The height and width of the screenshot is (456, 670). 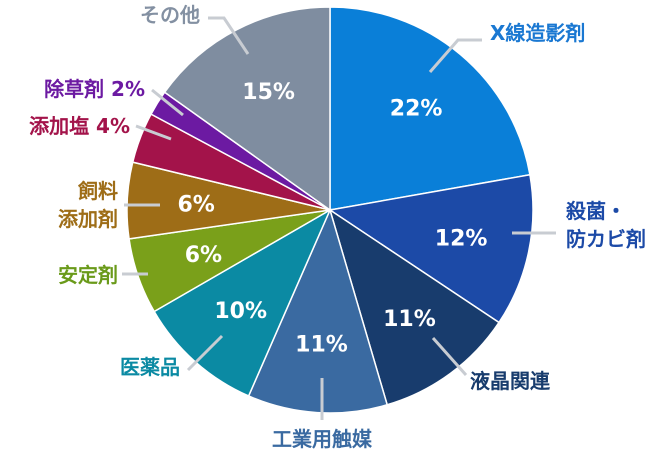 I want to click on slice-percent-label: 22%, so click(x=416, y=108).